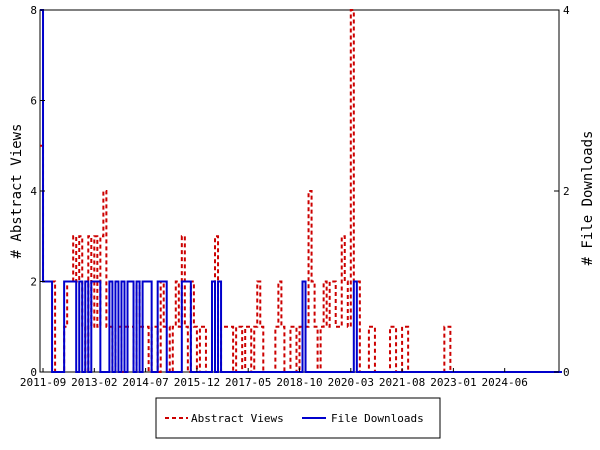 Image resolution: width=600 pixels, height=450 pixels. What do you see at coordinates (248, 382) in the screenshot?
I see `x-tick-label: 2017-05` at bounding box center [248, 382].